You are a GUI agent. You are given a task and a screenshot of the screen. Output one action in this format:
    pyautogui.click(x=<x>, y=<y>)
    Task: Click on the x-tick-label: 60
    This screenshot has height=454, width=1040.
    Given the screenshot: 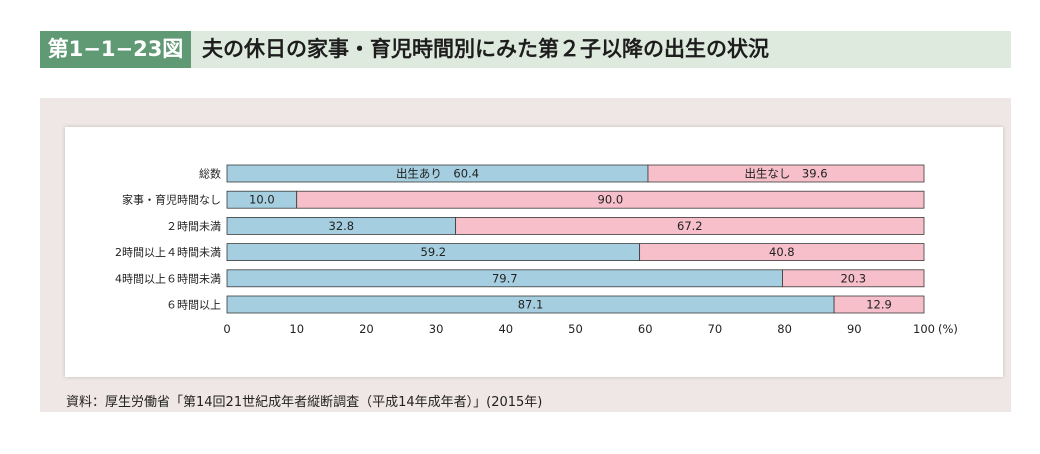 What is the action you would take?
    pyautogui.click(x=645, y=329)
    